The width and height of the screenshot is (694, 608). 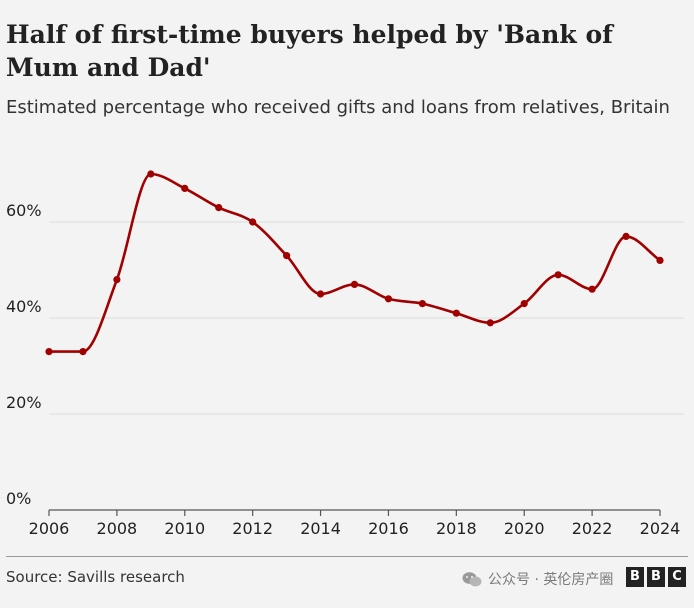 I want to click on x-tick-label: 2016, so click(x=388, y=528).